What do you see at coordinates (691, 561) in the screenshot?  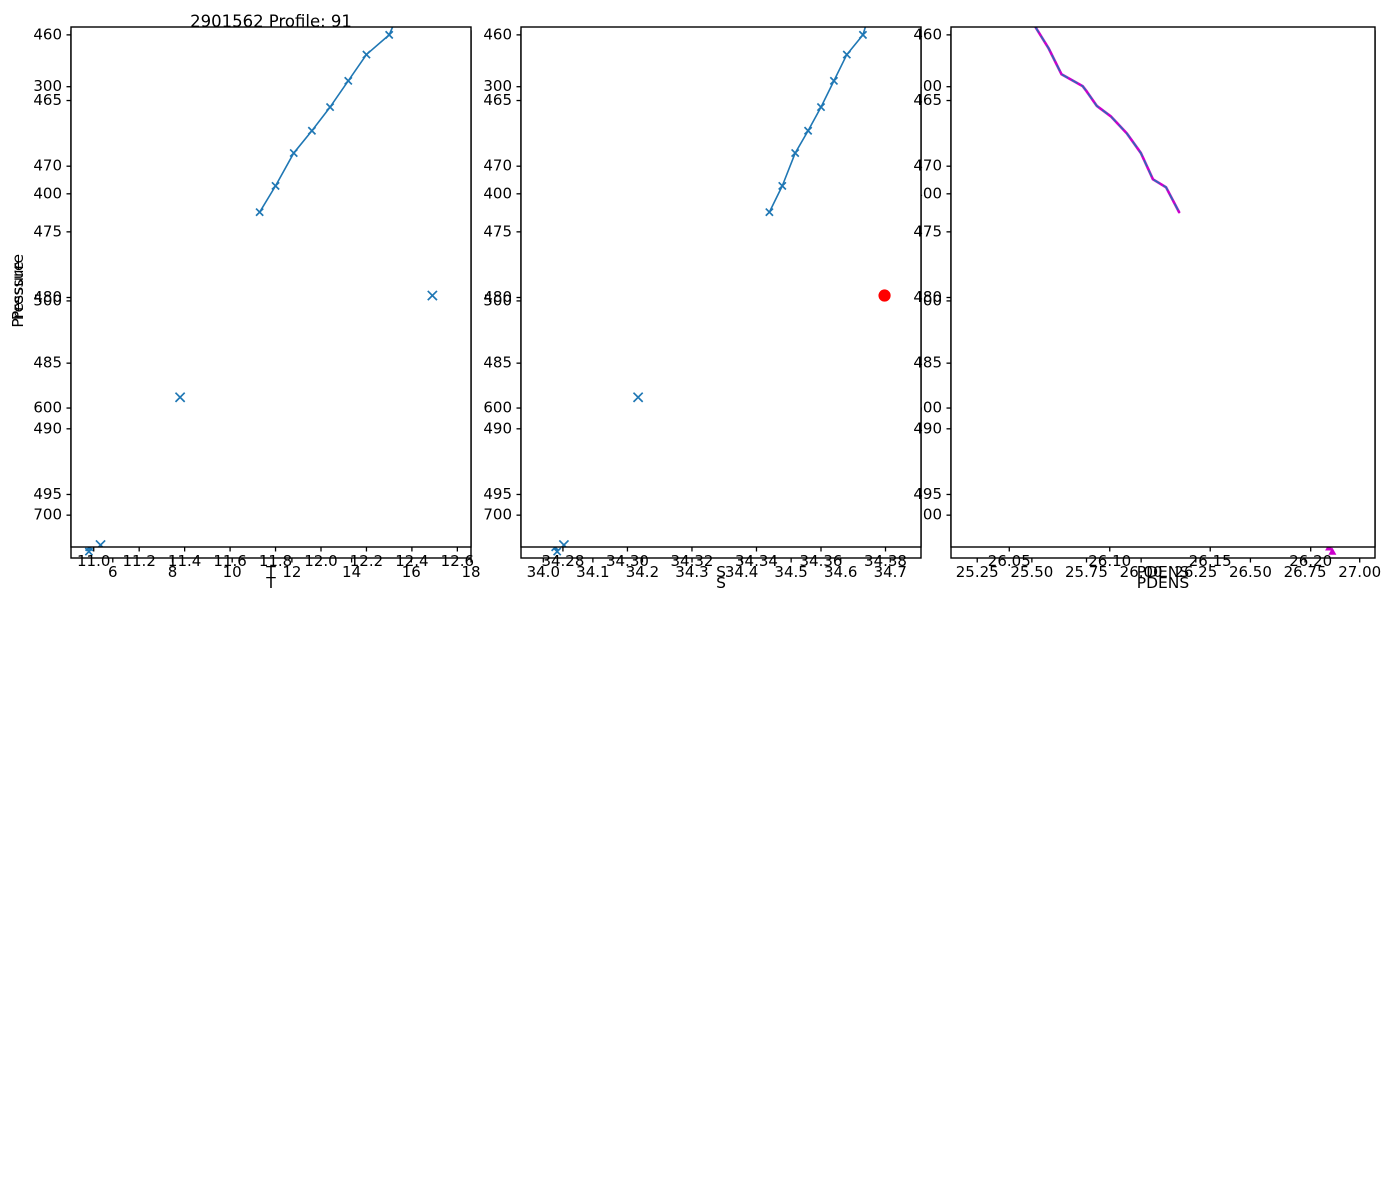 I see `x-tick-label: 34.32` at bounding box center [691, 561].